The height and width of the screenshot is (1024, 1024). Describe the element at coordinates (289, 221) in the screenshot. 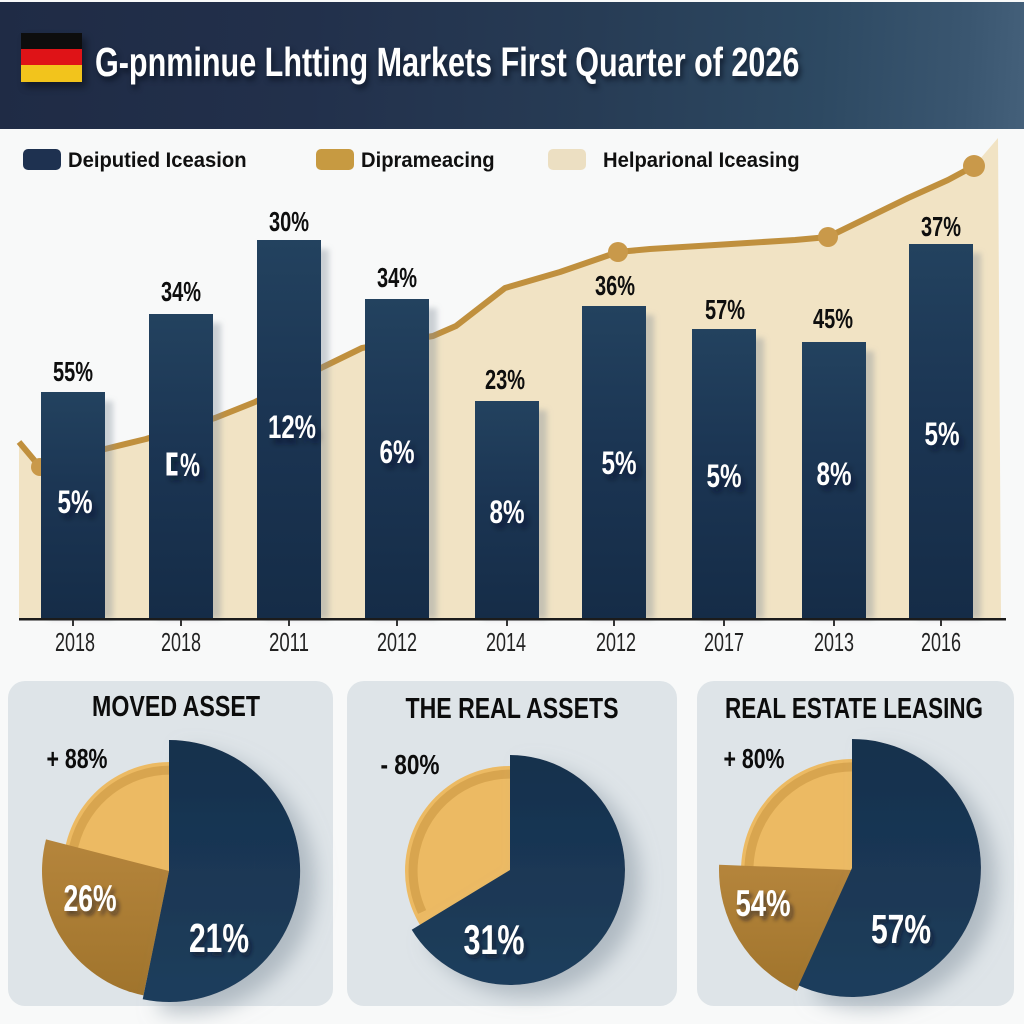

I see `svg-text: 30%` at that location.